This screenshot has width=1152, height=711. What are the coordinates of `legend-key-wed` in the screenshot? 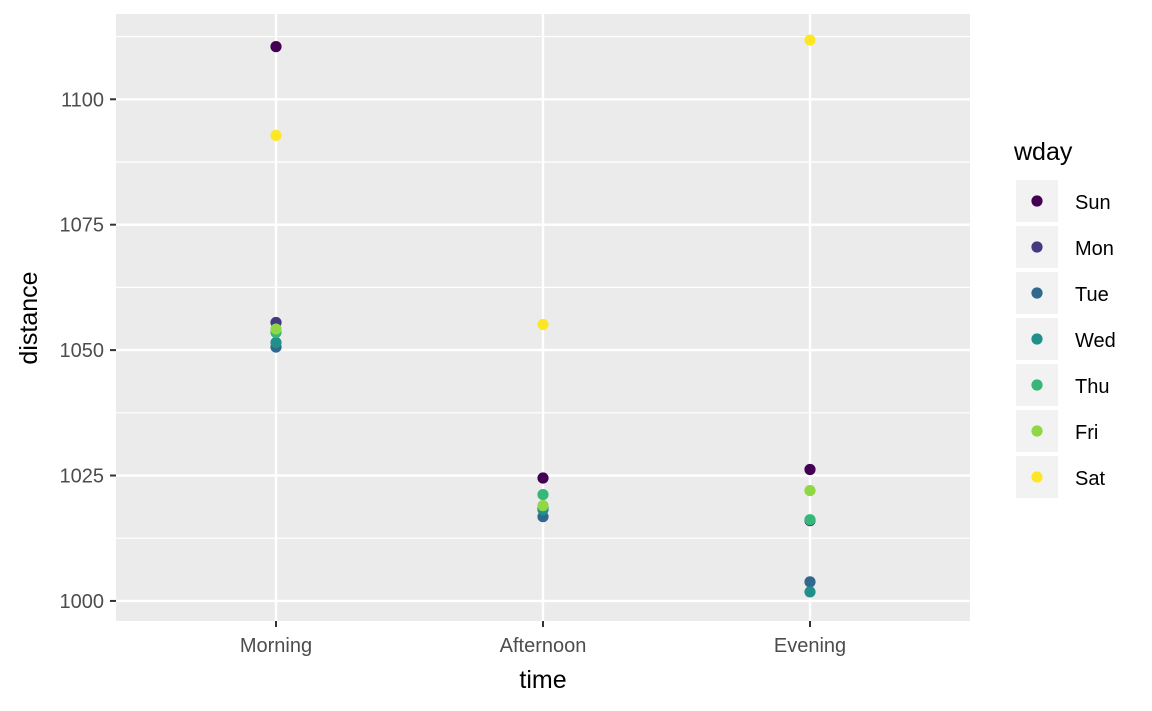 It's located at (1037, 339).